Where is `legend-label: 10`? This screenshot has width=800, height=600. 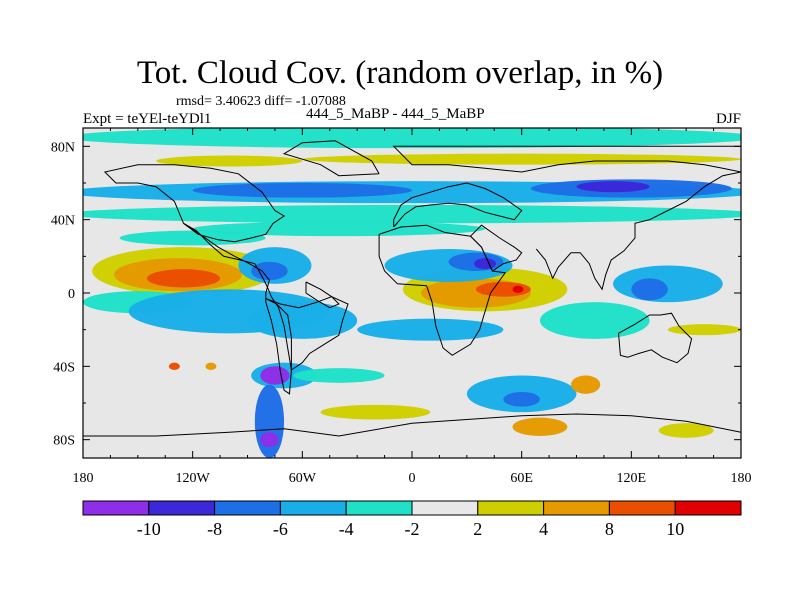
legend-label: 10 is located at coordinates (675, 529).